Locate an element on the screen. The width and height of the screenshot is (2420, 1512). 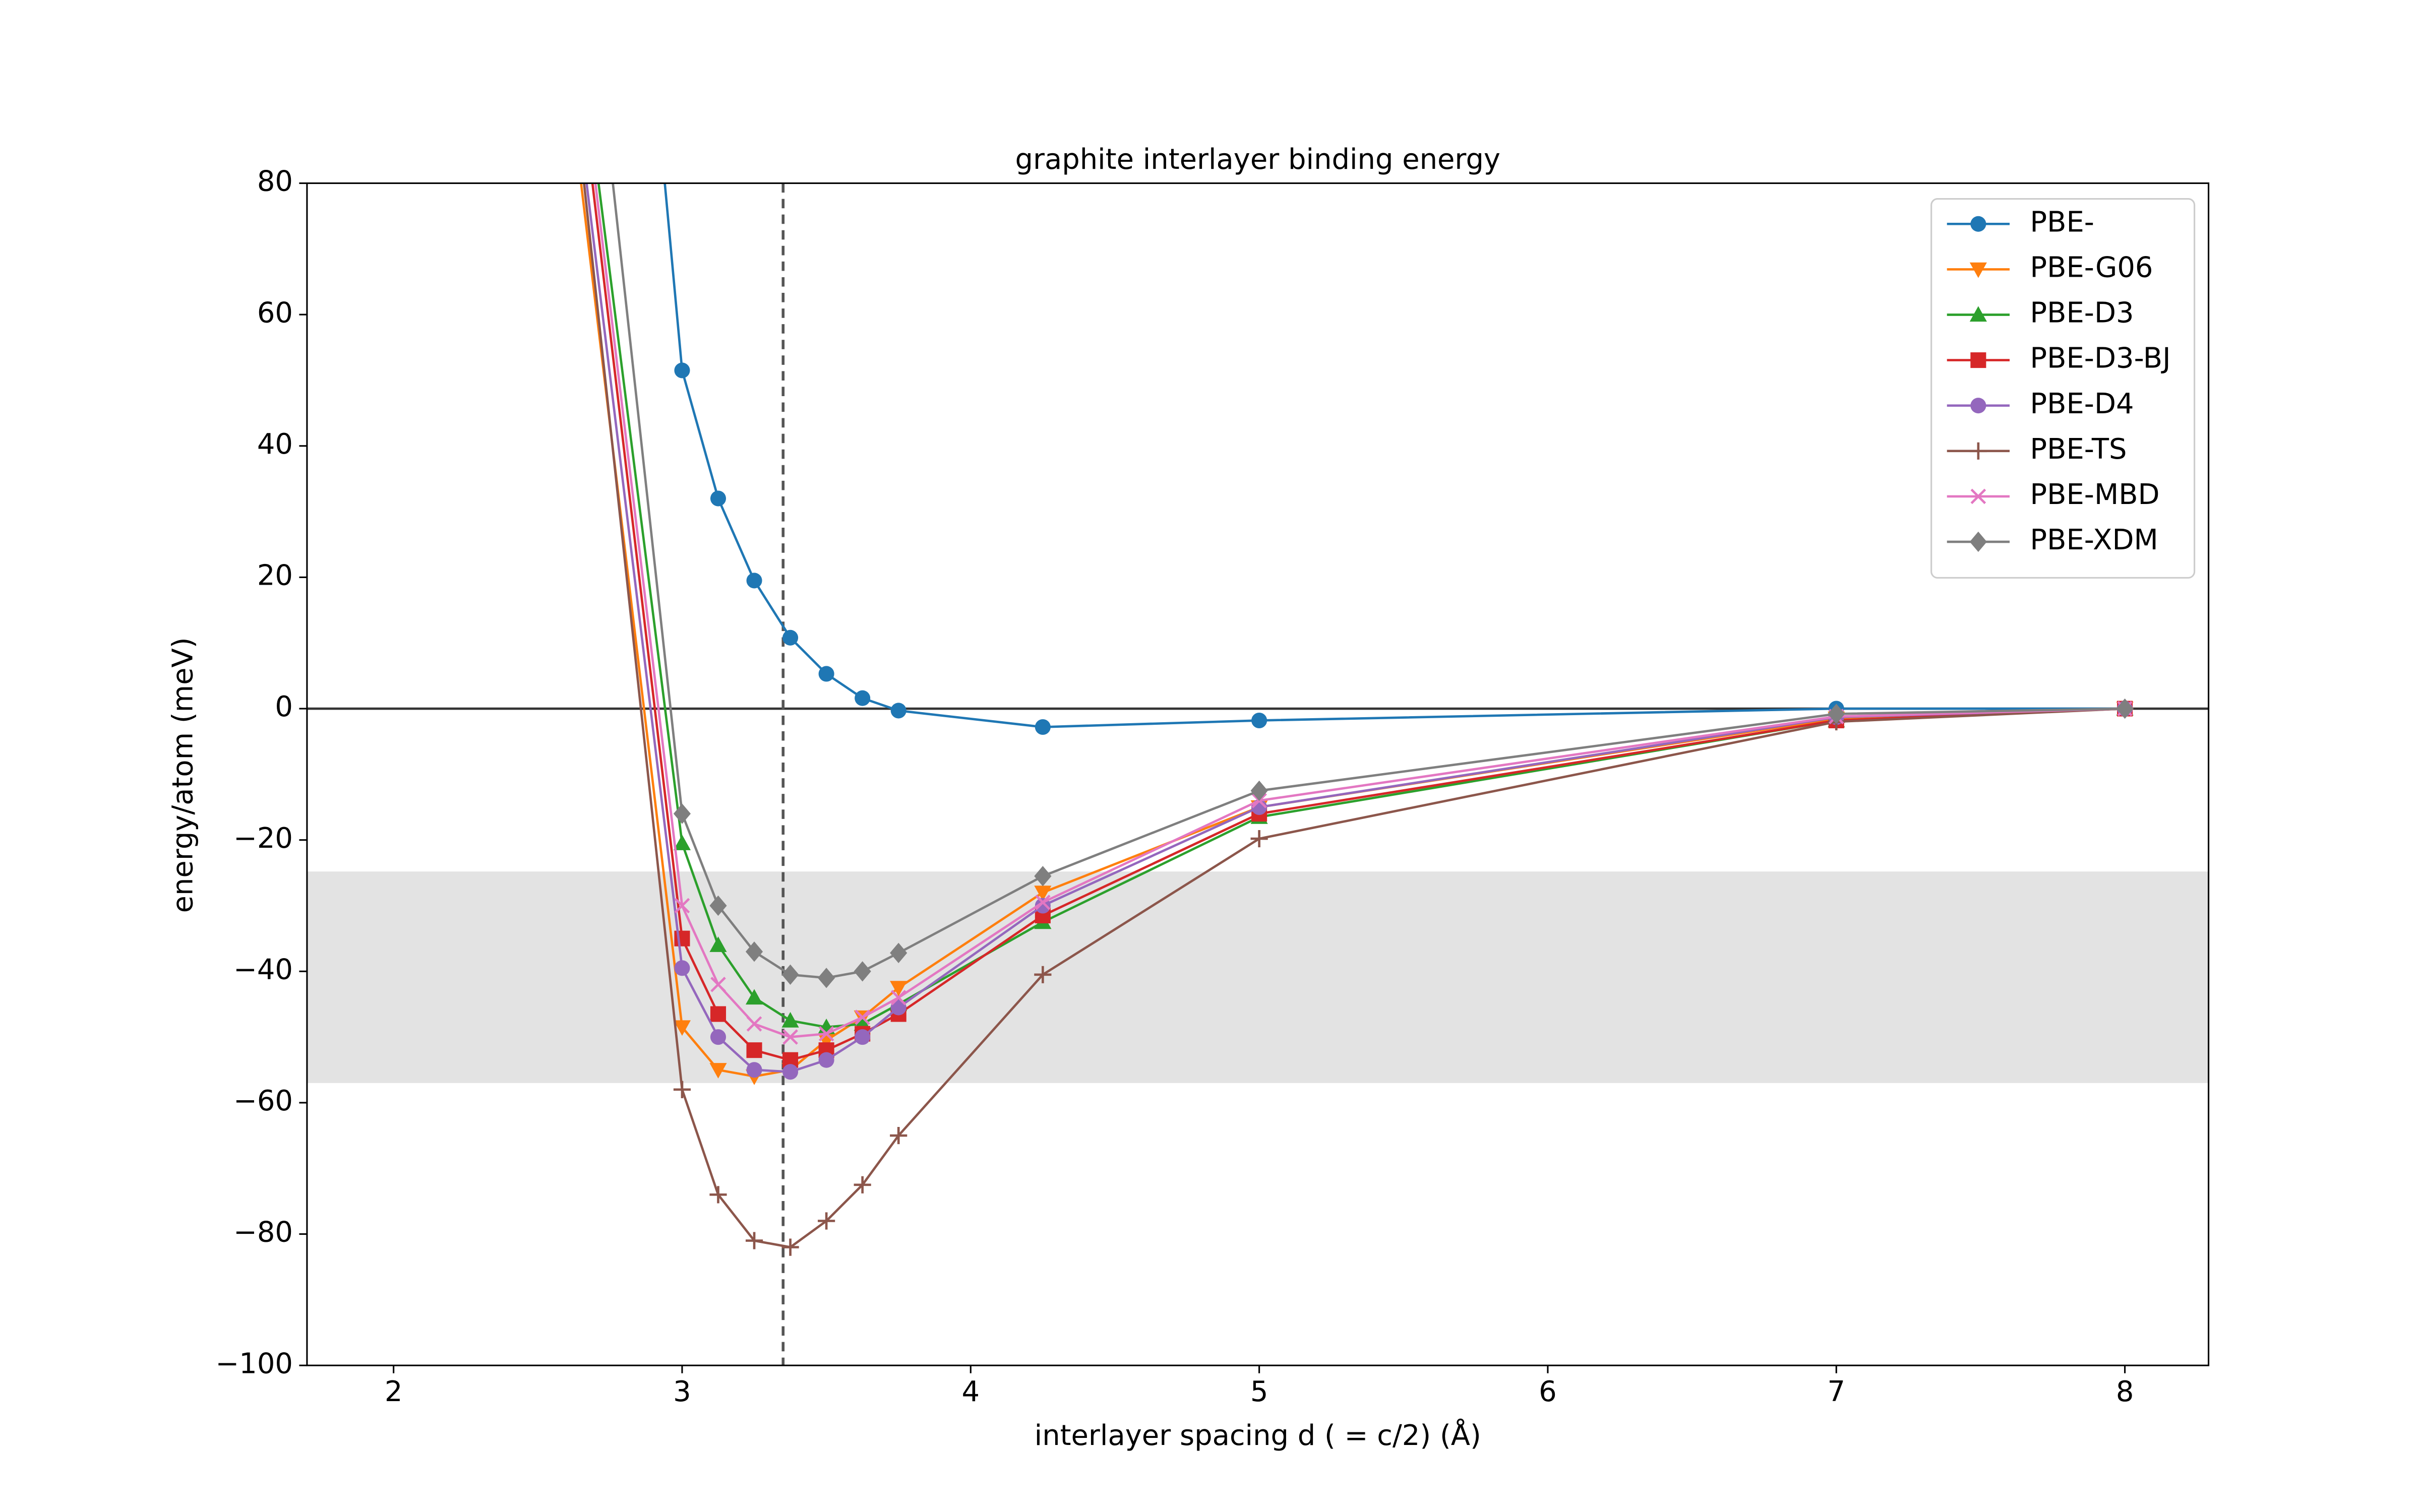
x-tick-label: 2 is located at coordinates (394, 1391).